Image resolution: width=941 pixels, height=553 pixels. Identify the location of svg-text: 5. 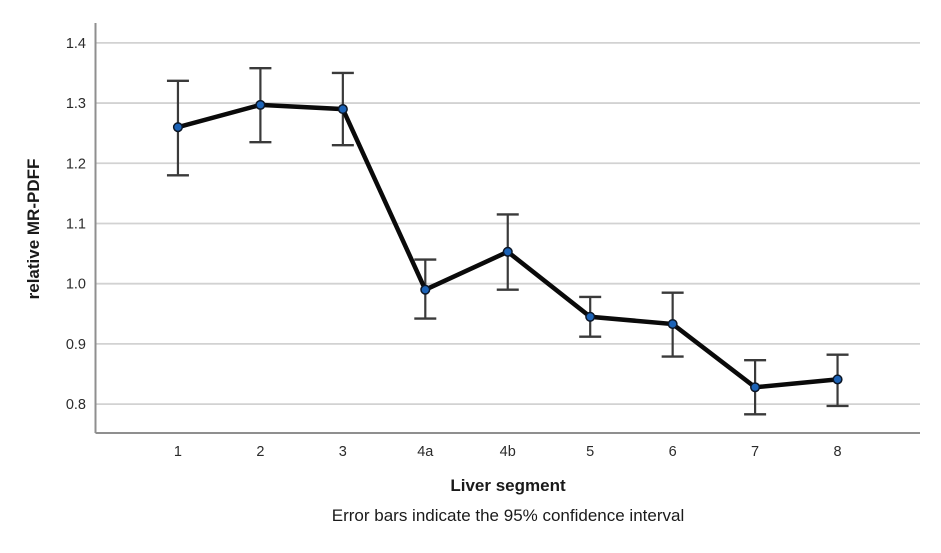
(590, 452).